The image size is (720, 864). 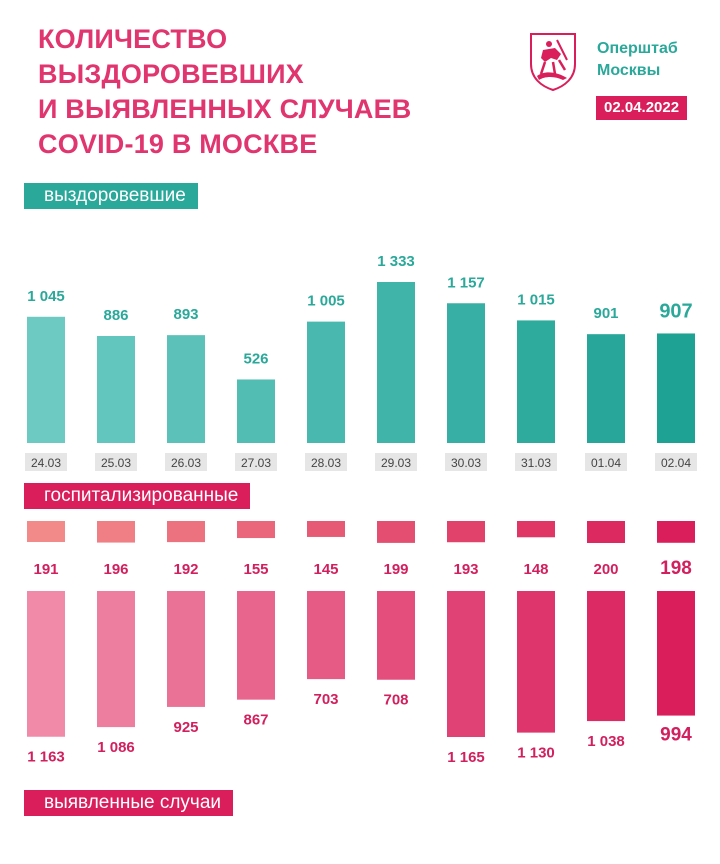 I want to click on title-line: COVID-19 В МОСКВЕ, so click(x=178, y=144).